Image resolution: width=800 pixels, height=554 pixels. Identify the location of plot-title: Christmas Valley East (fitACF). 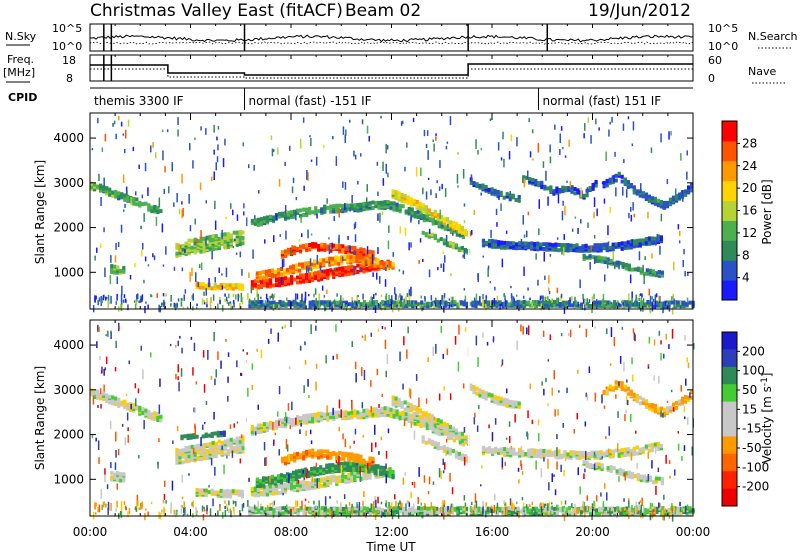
(216, 11).